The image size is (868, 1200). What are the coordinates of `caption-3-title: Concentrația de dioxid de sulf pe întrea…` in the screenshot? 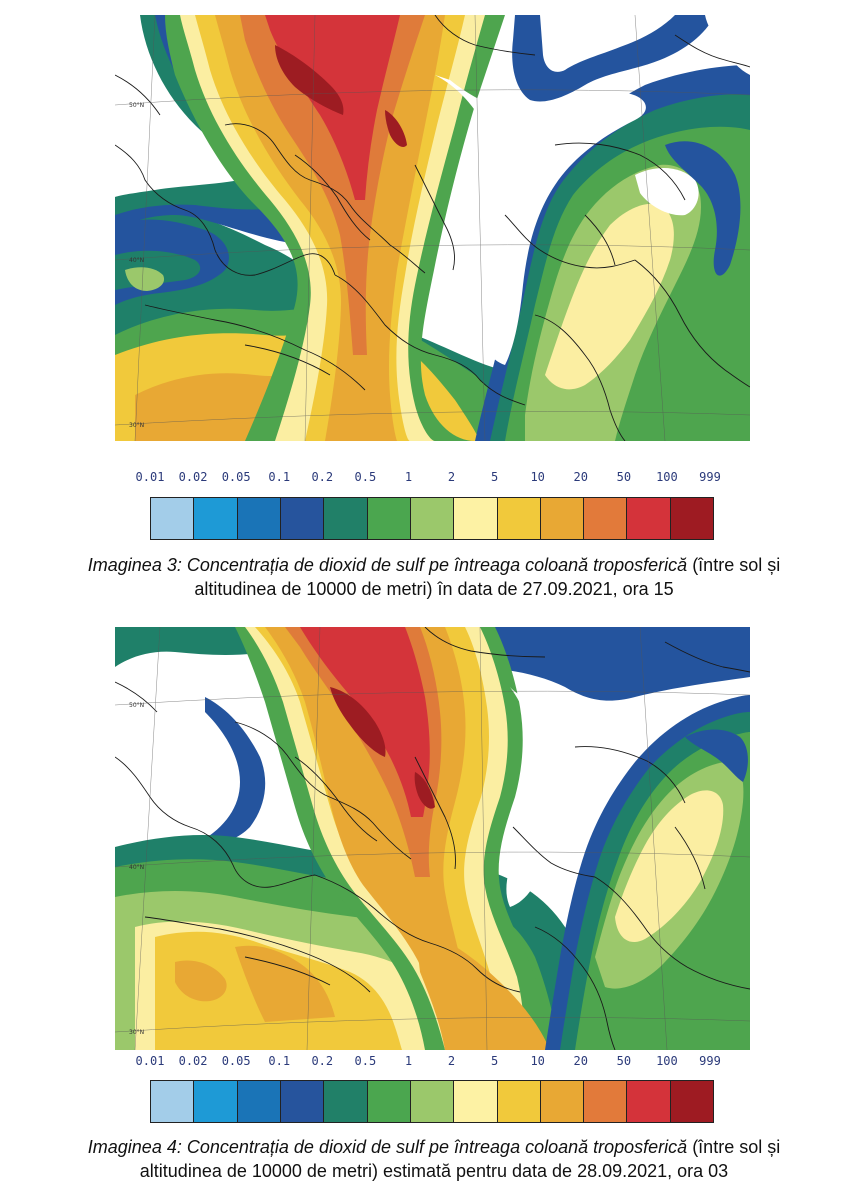 It's located at (437, 565).